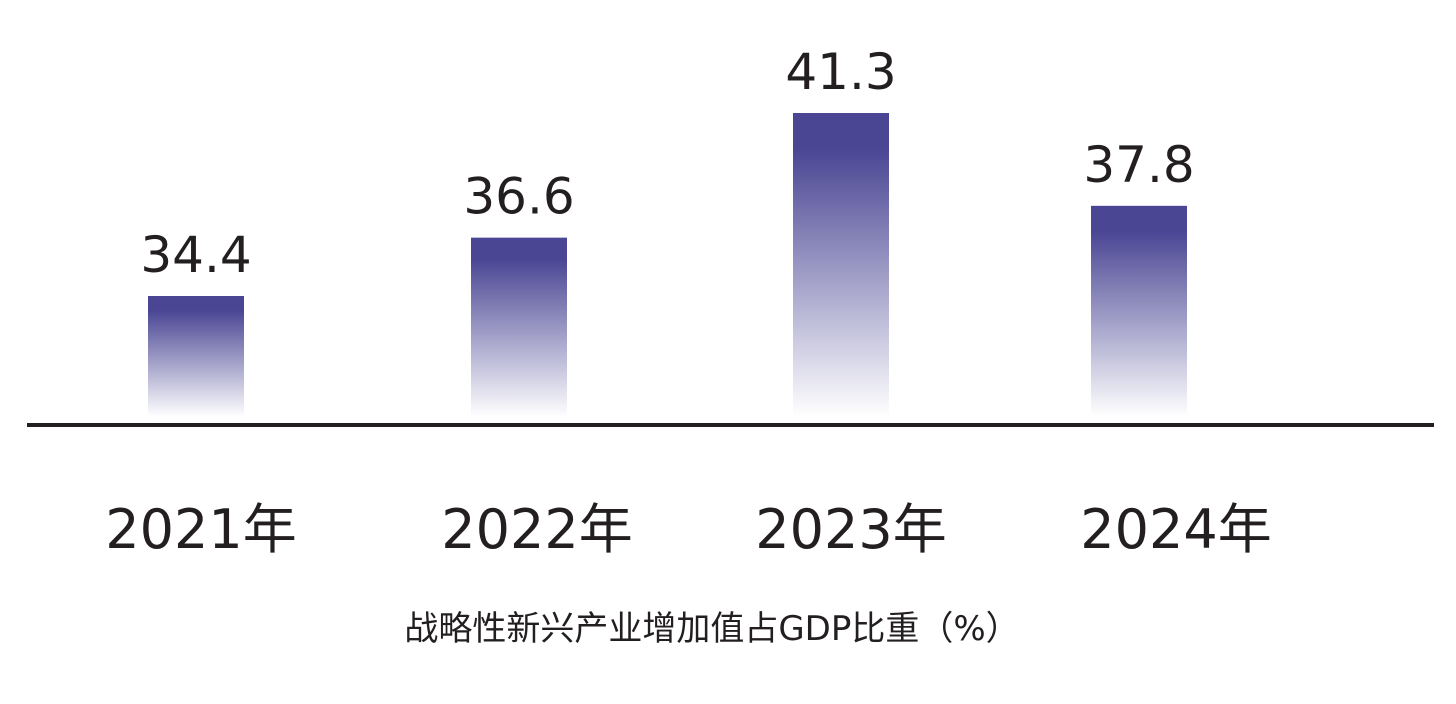  Describe the element at coordinates (1175, 529) in the screenshot. I see `x-tick-label: 2024年` at that location.